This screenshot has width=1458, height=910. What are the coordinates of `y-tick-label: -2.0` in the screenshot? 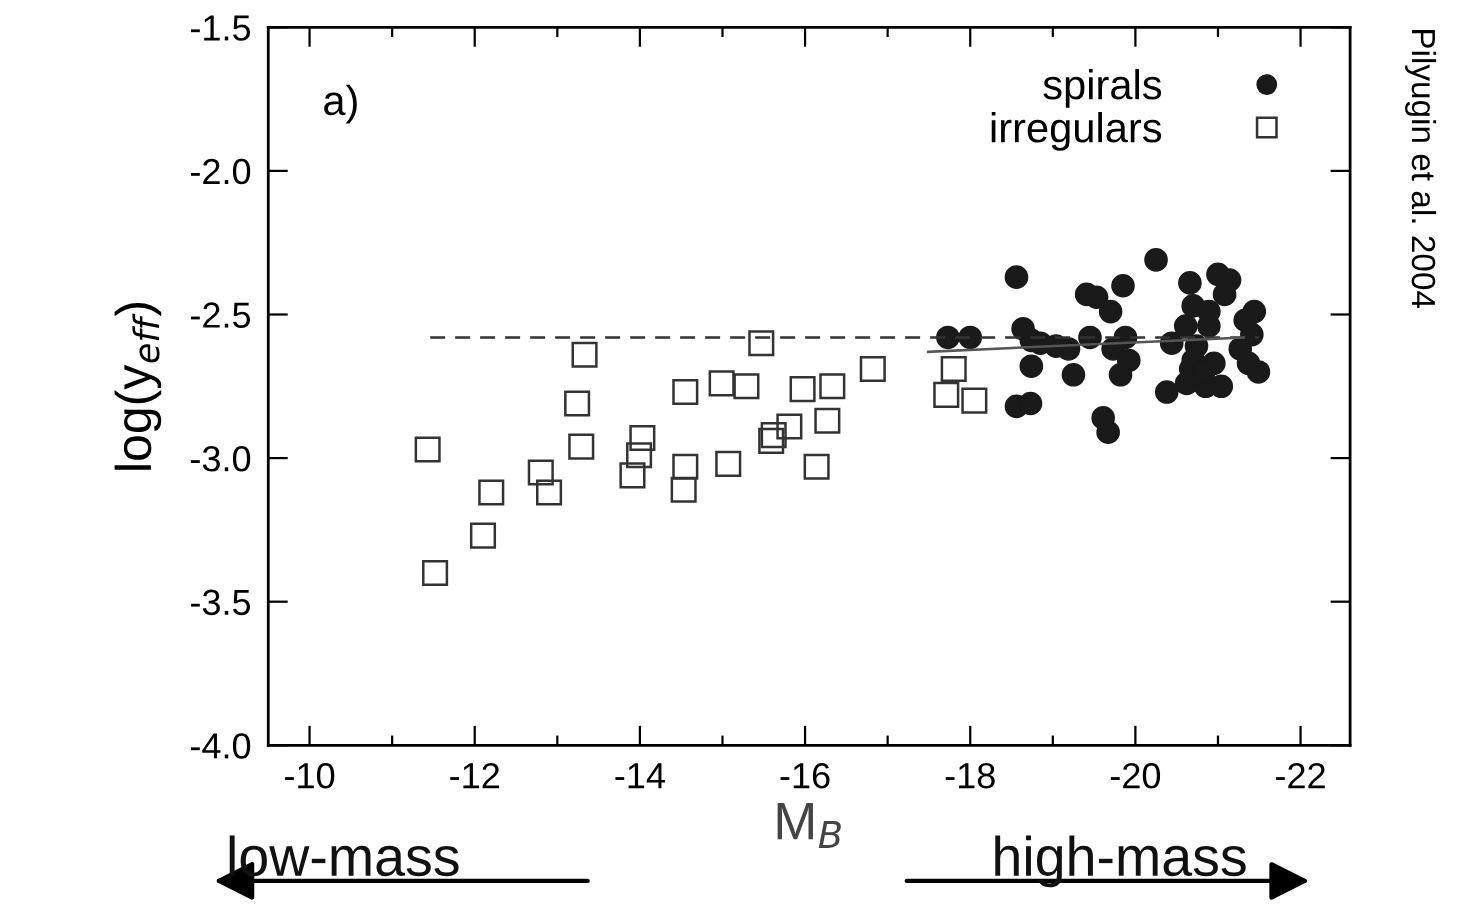 It's located at (220, 171).